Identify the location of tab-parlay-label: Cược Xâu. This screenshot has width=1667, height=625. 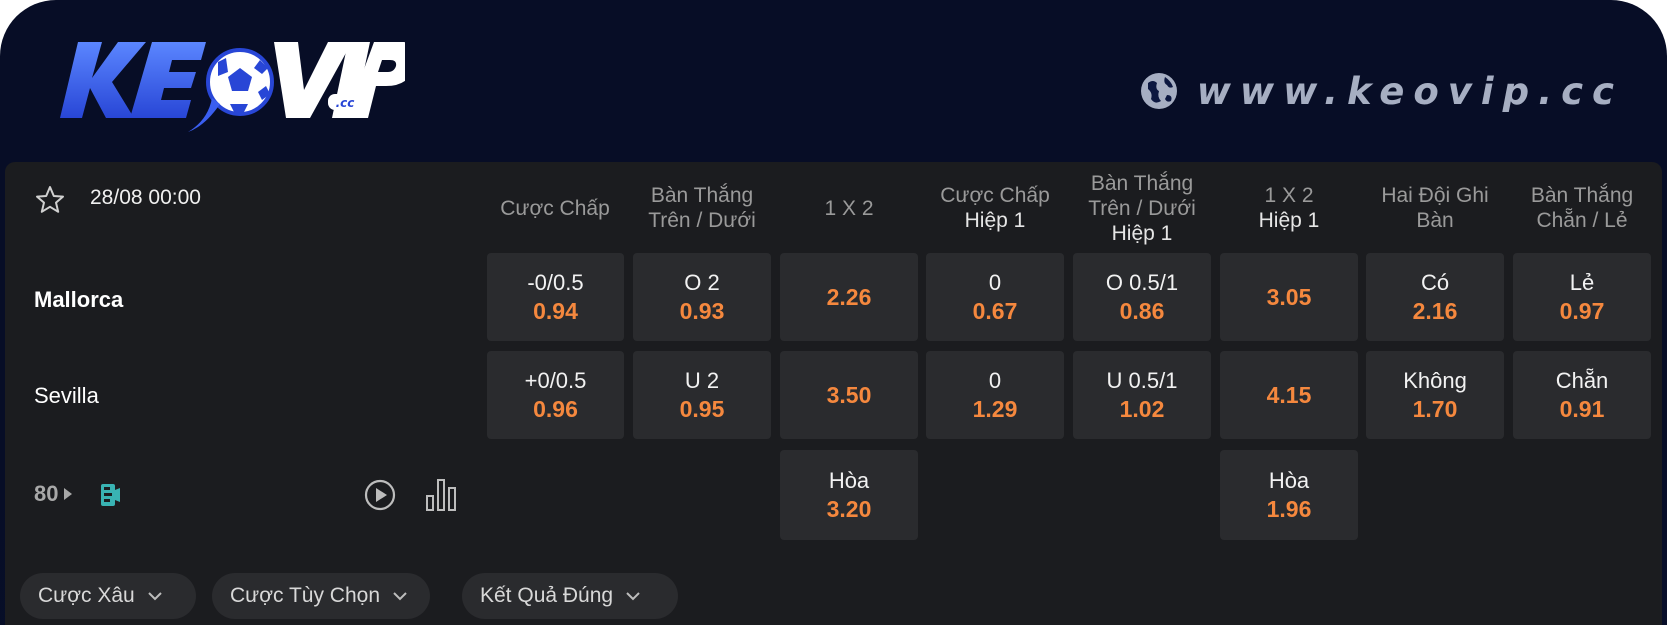
(86, 595).